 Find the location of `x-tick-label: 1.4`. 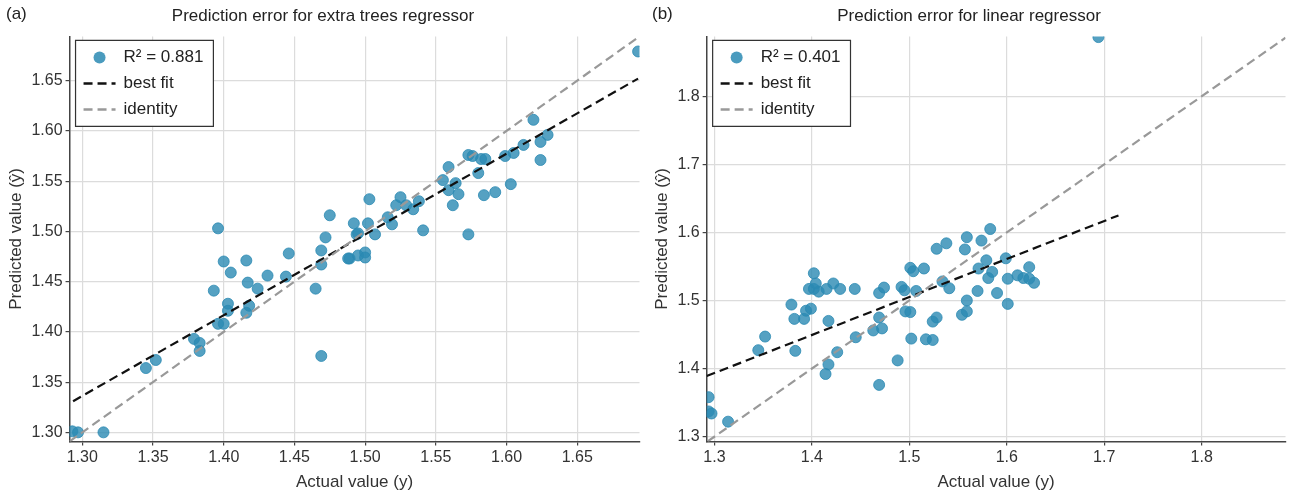

x-tick-label: 1.4 is located at coordinates (812, 457).